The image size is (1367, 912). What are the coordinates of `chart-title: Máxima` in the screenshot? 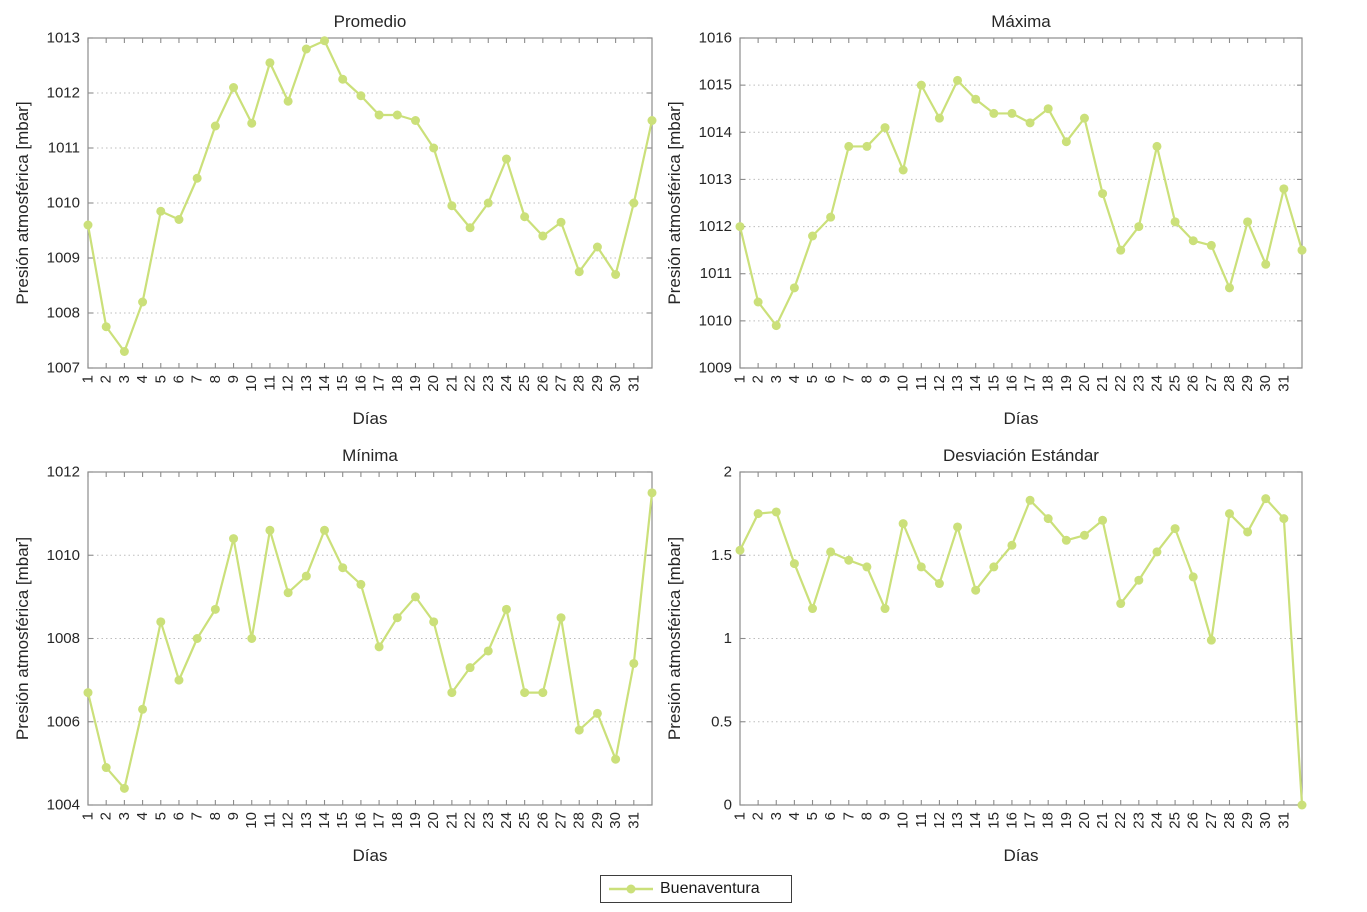 It's located at (1021, 21).